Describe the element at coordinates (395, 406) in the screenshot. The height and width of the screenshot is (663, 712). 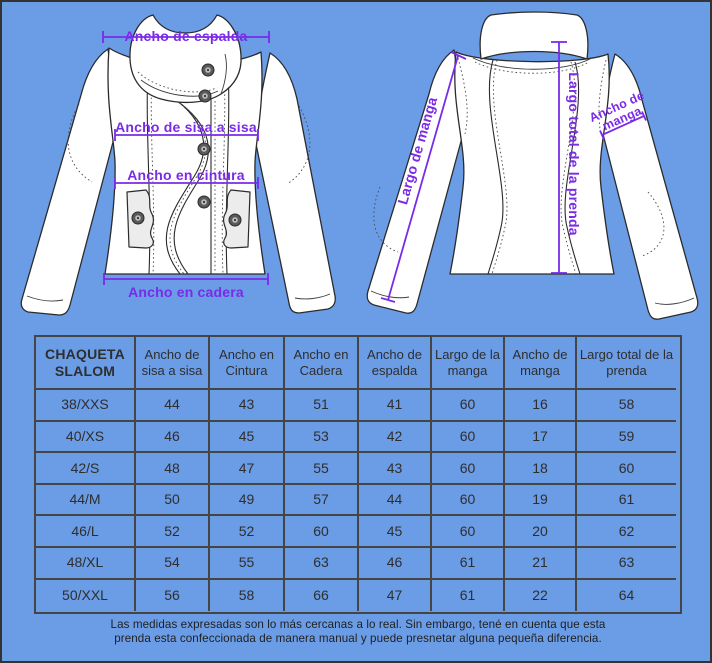
I see `value-cell: 41` at that location.